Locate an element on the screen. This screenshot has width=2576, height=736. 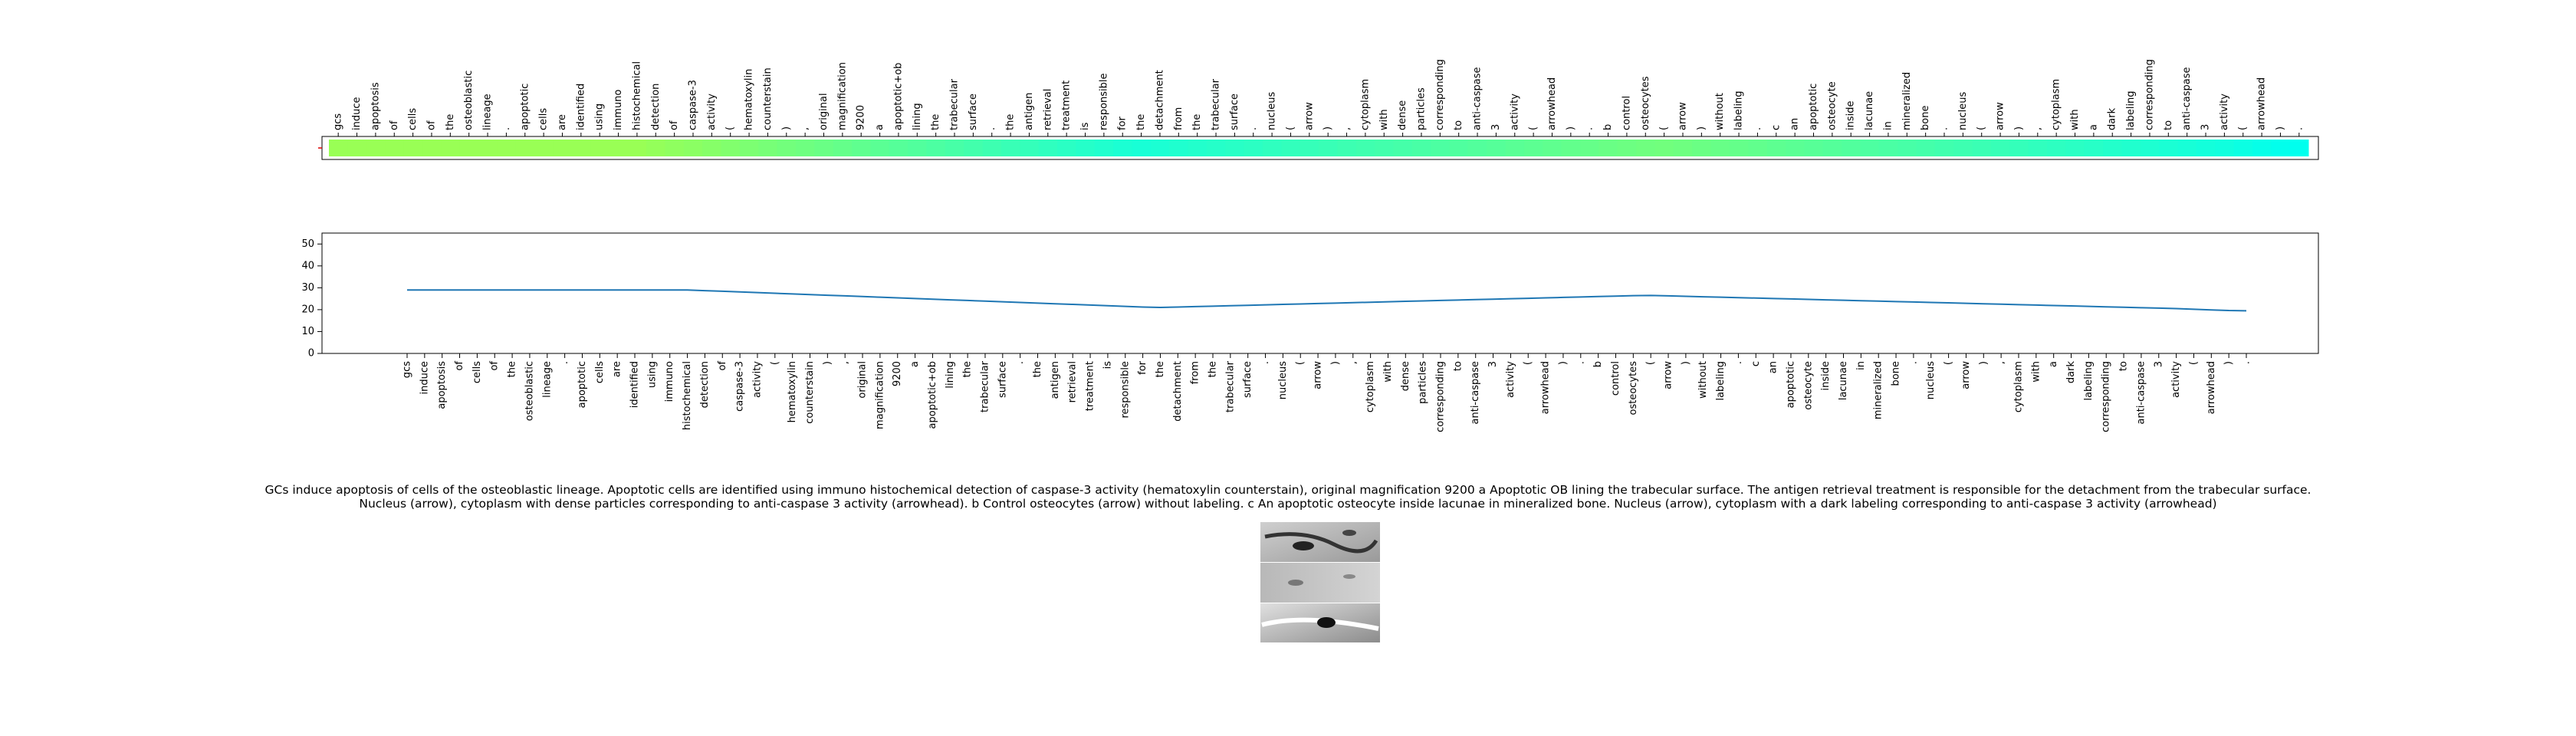
heatmap-token-label: anti-caspase is located at coordinates (2187, 99).